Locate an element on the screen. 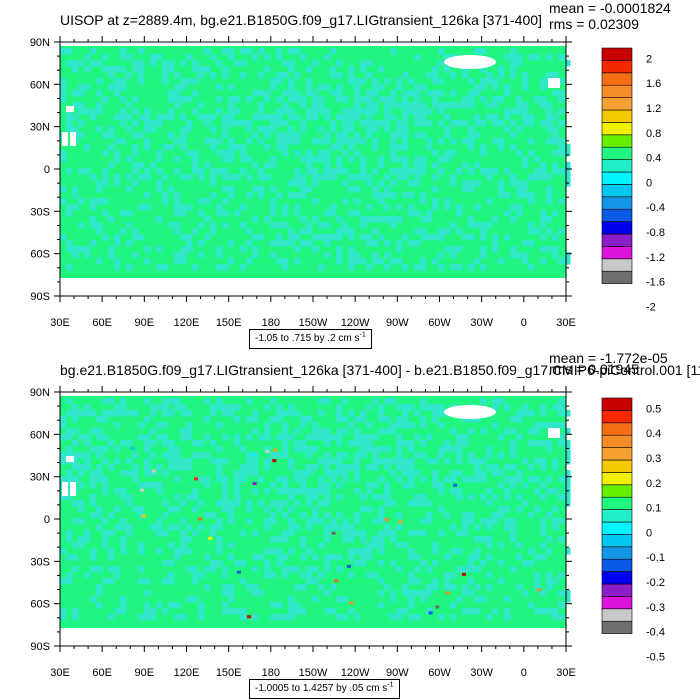  lat-label: 90N is located at coordinates (40, 393).